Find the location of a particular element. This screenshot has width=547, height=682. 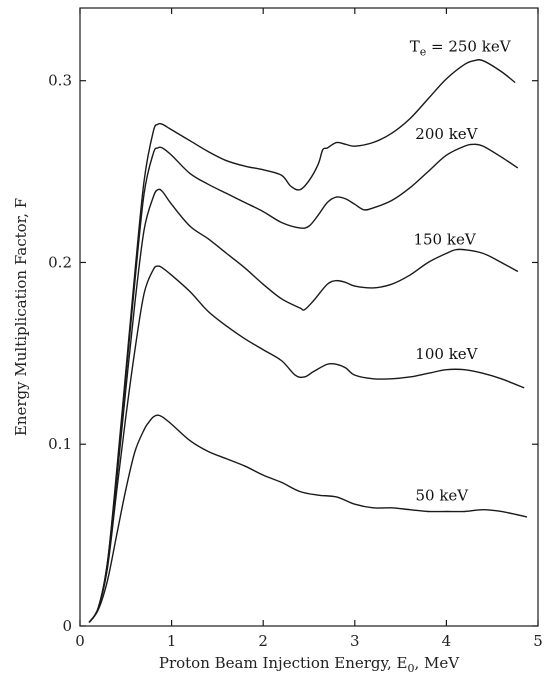

x-tick-label: 0 is located at coordinates (80, 641).